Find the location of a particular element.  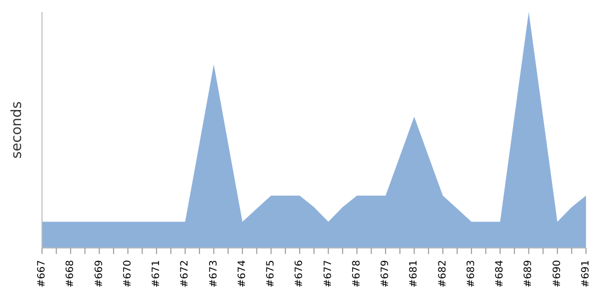

x-tick-label: #689 is located at coordinates (528, 274).